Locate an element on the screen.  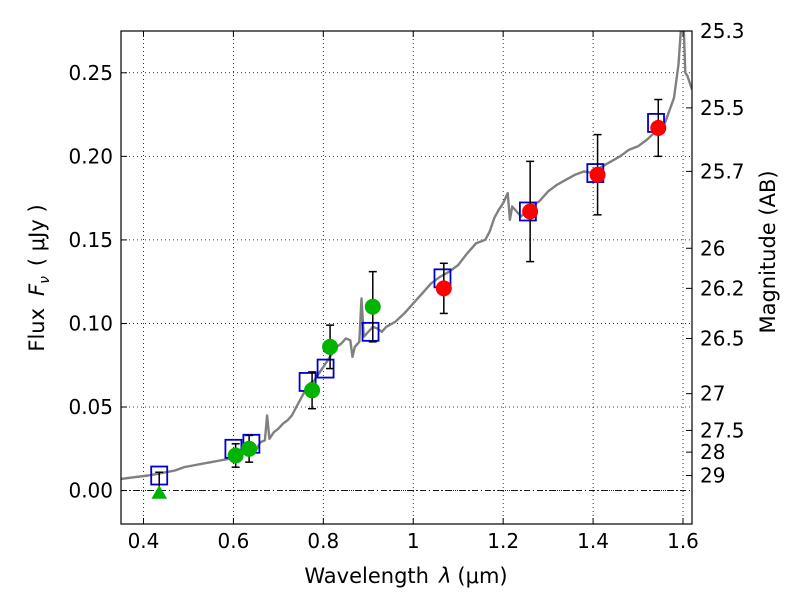
x-tick-label: 0.8 is located at coordinates (323, 541).